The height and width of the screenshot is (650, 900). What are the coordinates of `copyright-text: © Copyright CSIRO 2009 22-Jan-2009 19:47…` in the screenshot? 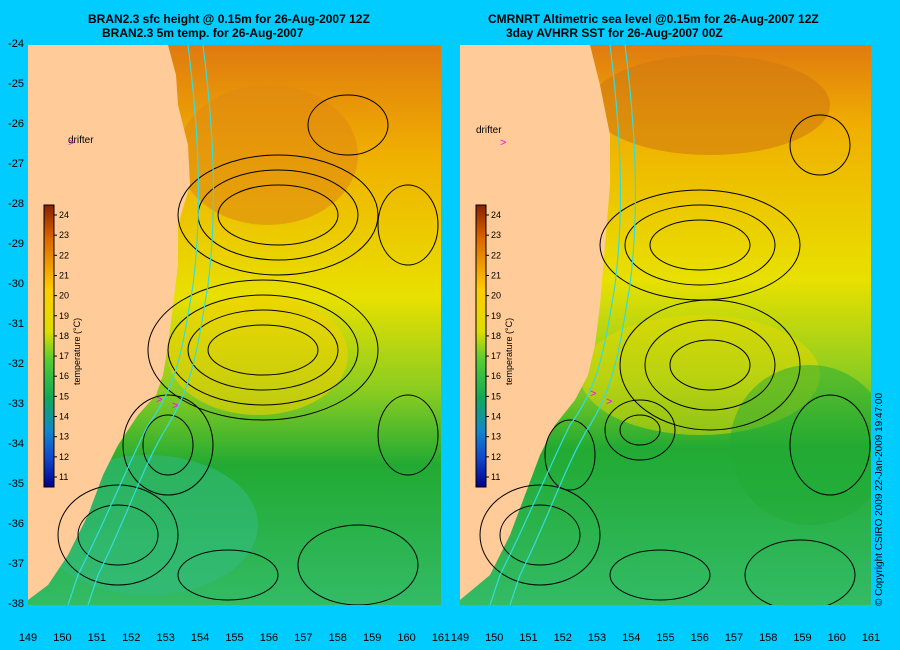 It's located at (879, 499).